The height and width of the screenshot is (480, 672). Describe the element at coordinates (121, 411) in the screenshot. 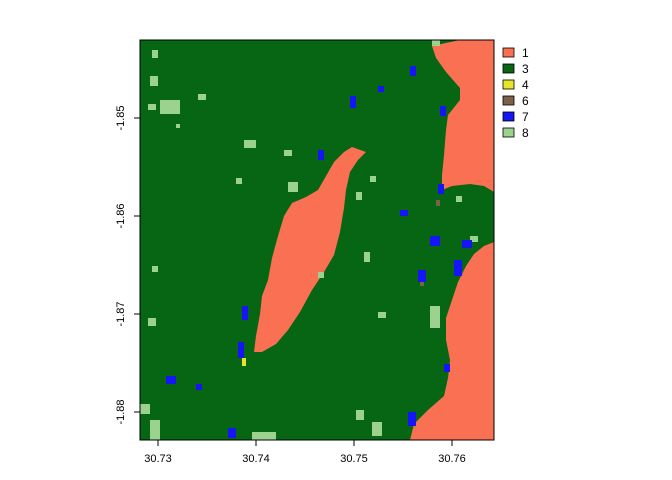

I see `y-tick-label: -1.88` at that location.